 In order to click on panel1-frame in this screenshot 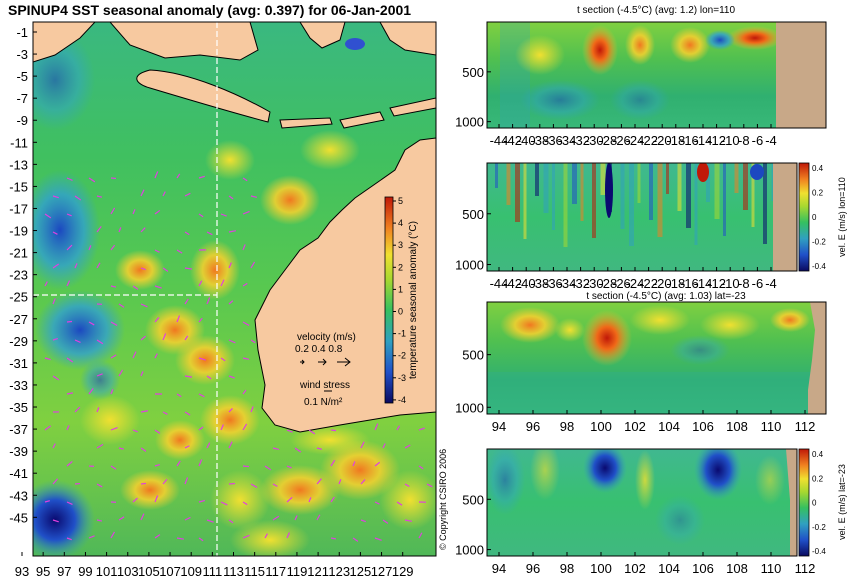, I will do `click(656, 75)`.